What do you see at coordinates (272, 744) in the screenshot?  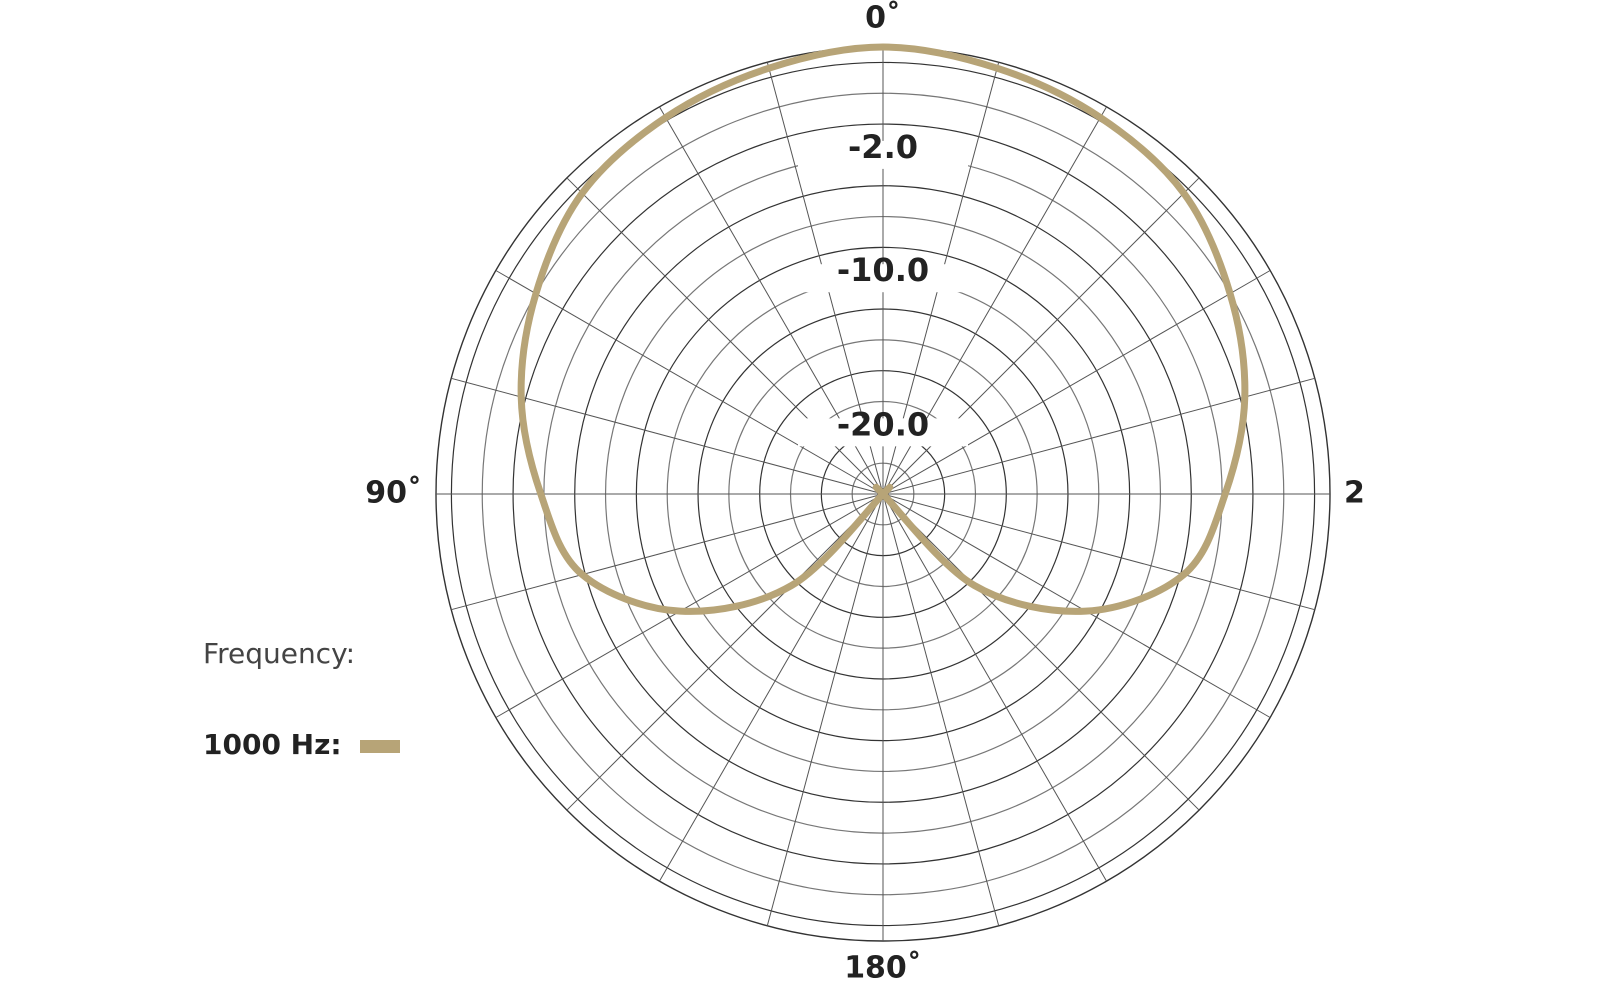 I see `legend-label: 1000 Hz:` at bounding box center [272, 744].